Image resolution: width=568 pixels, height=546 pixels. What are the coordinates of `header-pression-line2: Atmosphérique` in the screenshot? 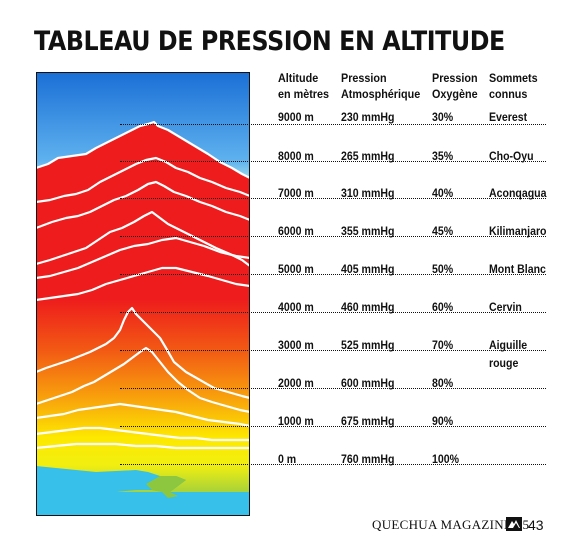 It's located at (381, 94).